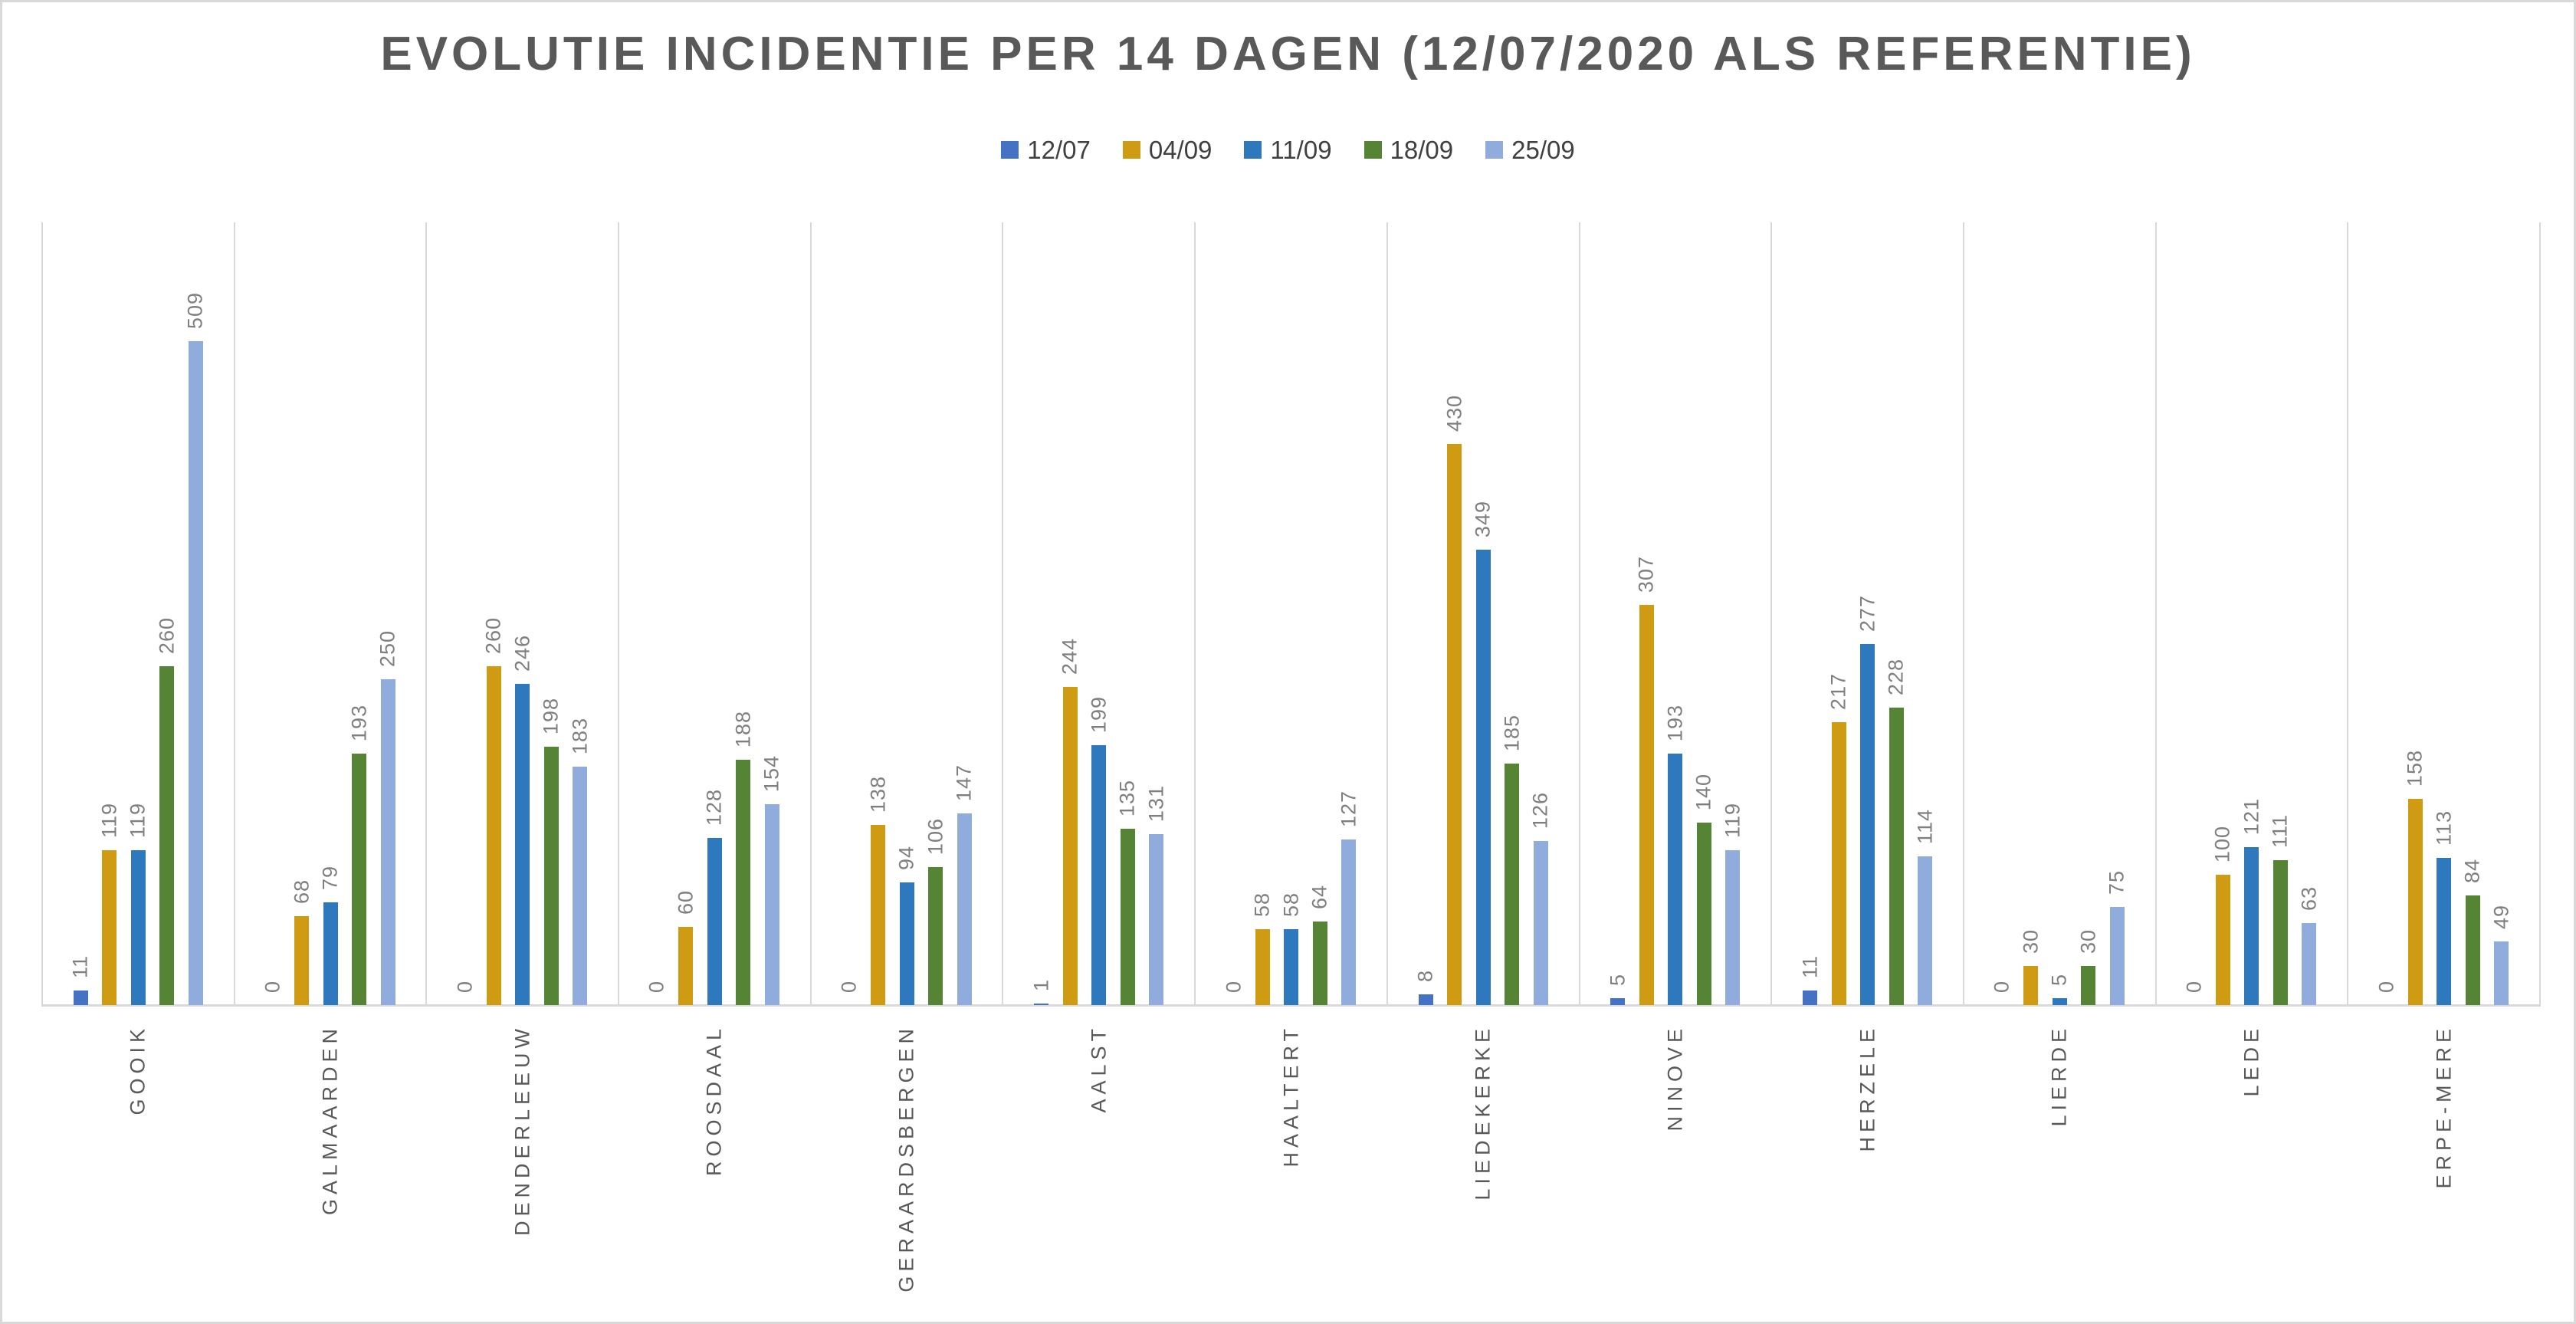  Describe the element at coordinates (1422, 150) in the screenshot. I see `legend-label: 18/09` at that location.